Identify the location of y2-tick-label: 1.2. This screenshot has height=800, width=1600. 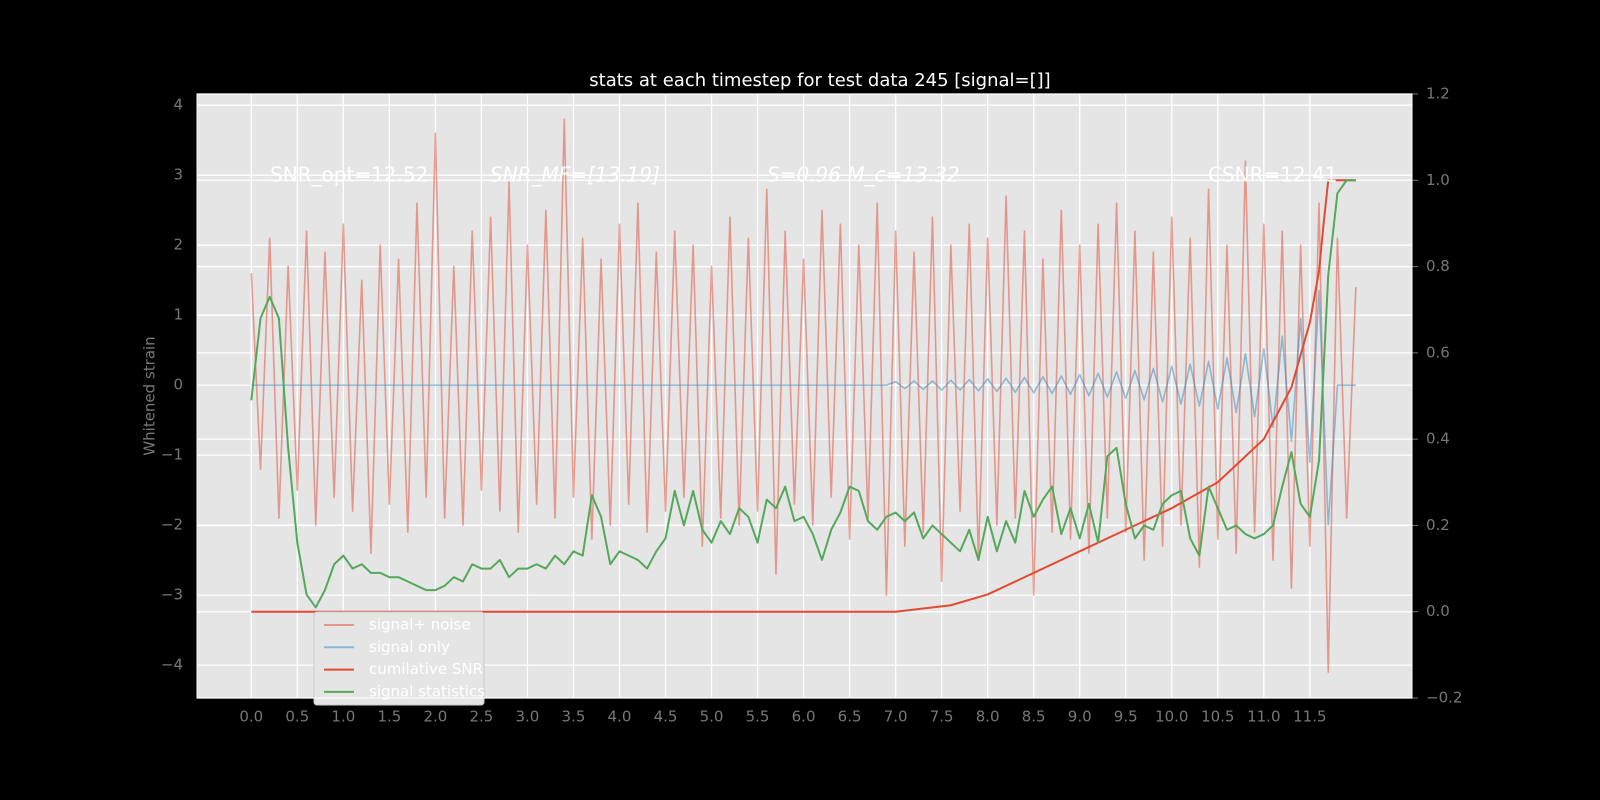
(1438, 94).